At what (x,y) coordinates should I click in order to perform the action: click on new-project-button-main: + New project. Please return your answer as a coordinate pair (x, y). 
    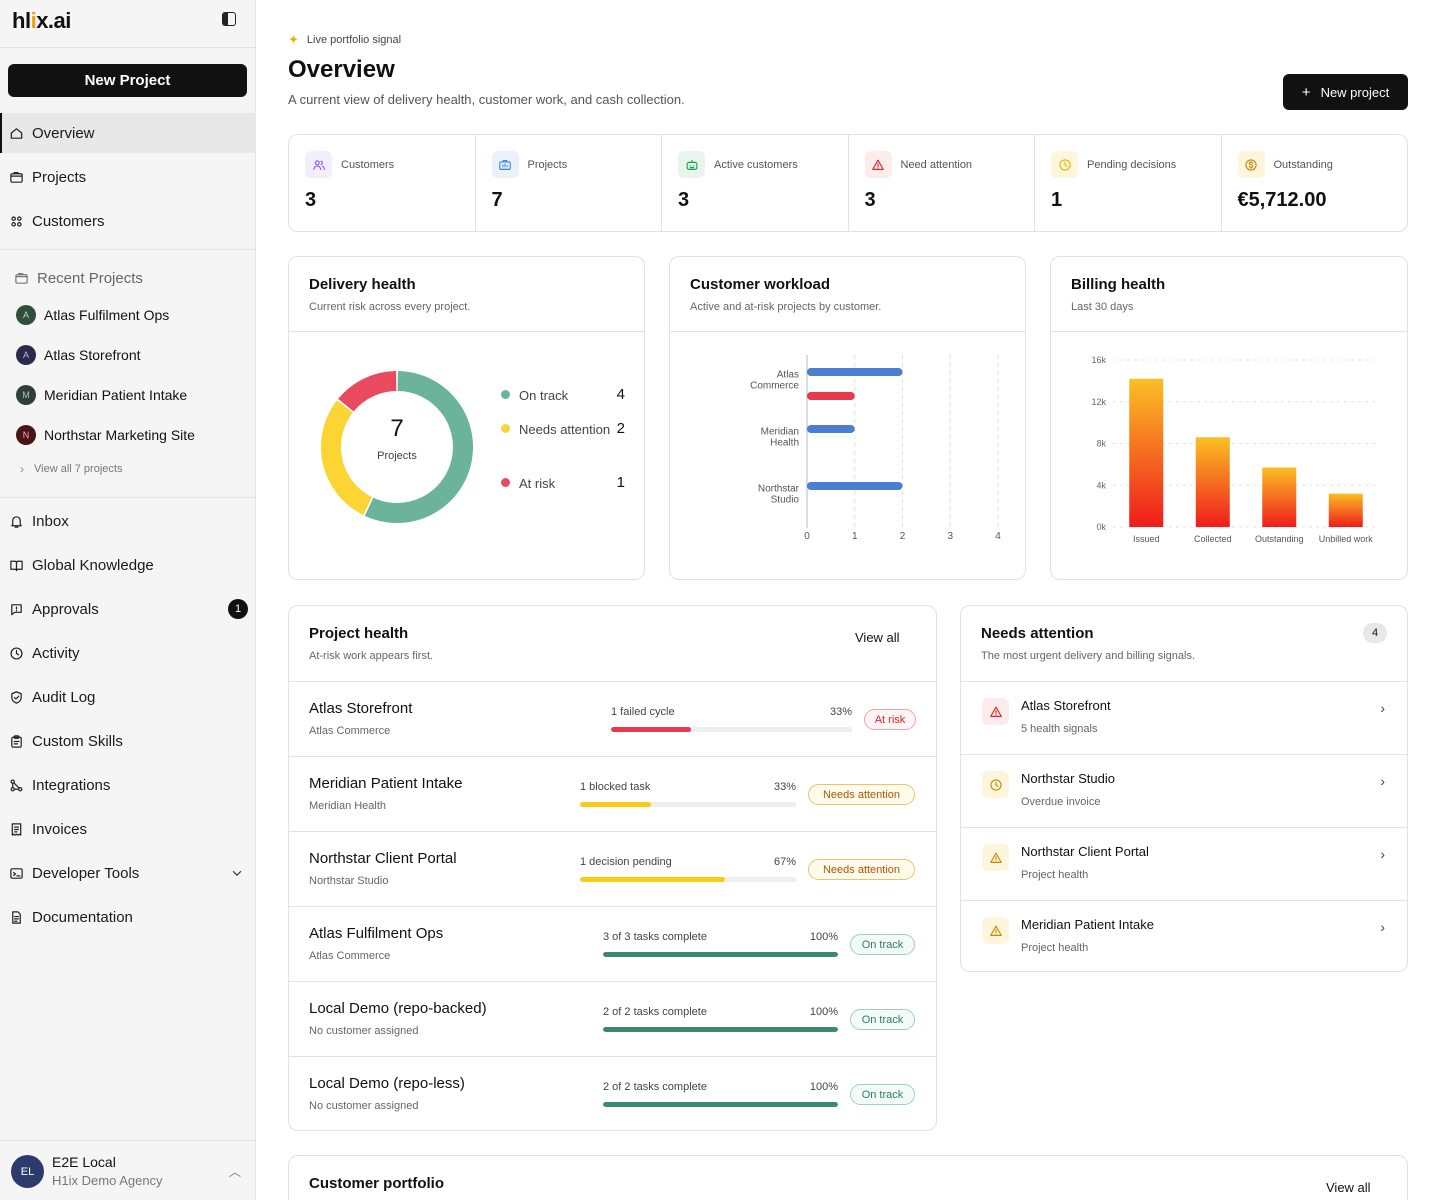
    Looking at the image, I should click on (1345, 92).